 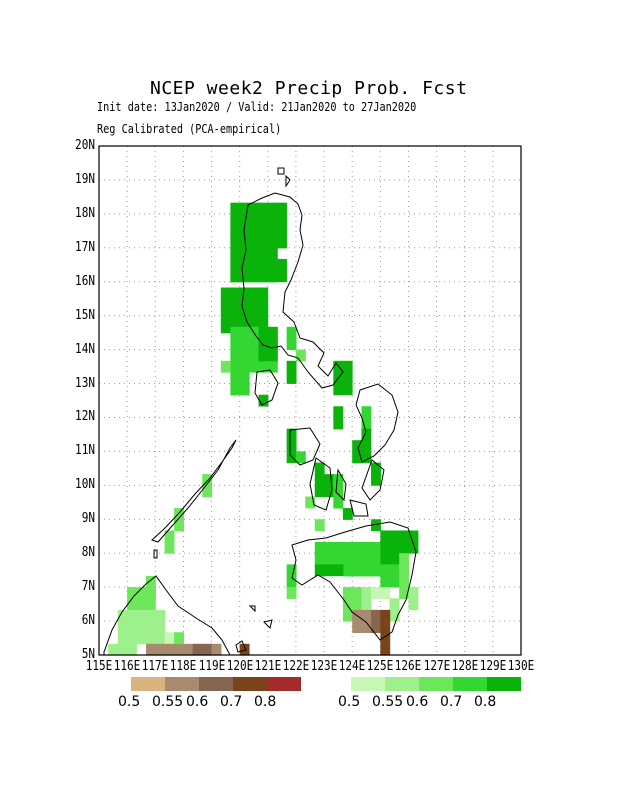 I want to click on y-tick-label: 14N, so click(x=85, y=349).